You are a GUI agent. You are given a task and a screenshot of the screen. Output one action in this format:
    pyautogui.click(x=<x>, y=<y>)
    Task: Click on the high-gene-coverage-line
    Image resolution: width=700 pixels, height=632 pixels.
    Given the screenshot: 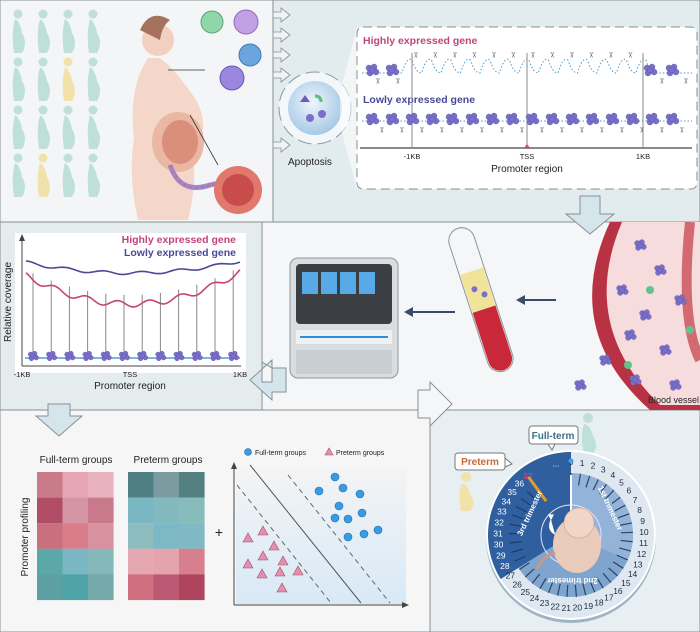 What is the action you would take?
    pyautogui.click(x=133, y=288)
    